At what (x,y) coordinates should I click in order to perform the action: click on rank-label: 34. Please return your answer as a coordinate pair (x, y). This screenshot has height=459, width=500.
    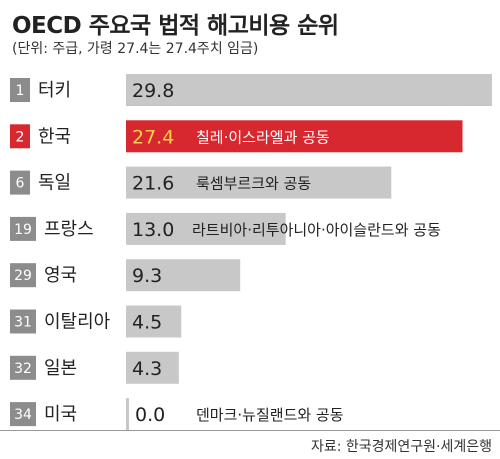
    Looking at the image, I should click on (23, 415).